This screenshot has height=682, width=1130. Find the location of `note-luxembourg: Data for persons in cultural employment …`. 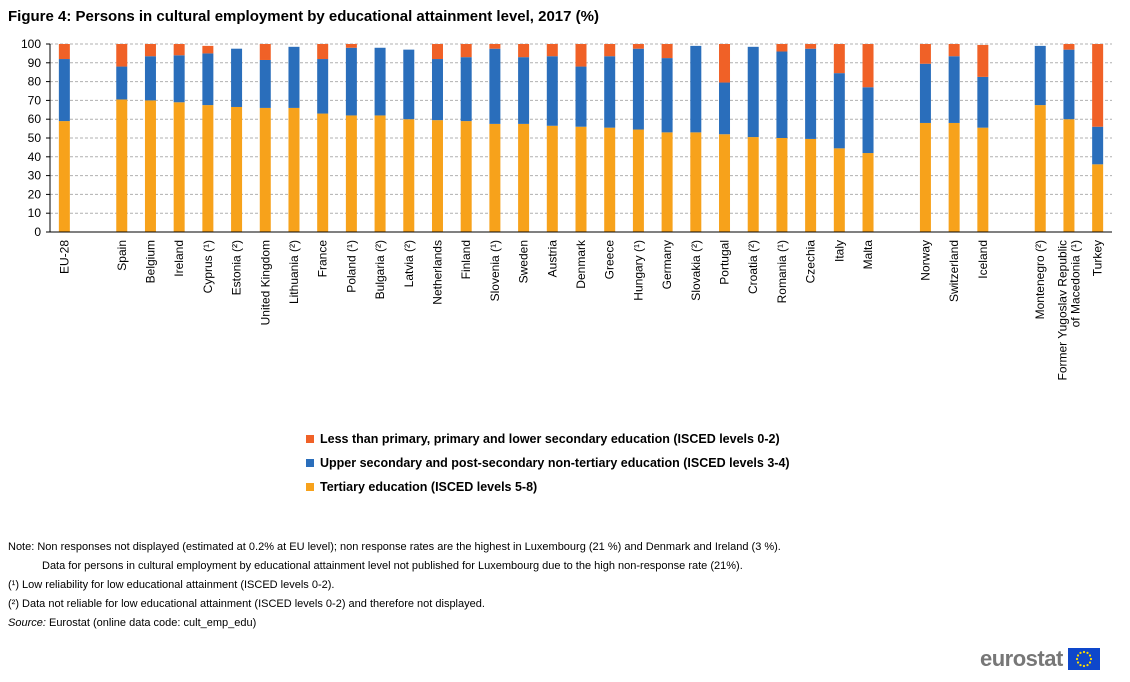

note-luxembourg: Data for persons in cultural employment … is located at coordinates (375, 566).